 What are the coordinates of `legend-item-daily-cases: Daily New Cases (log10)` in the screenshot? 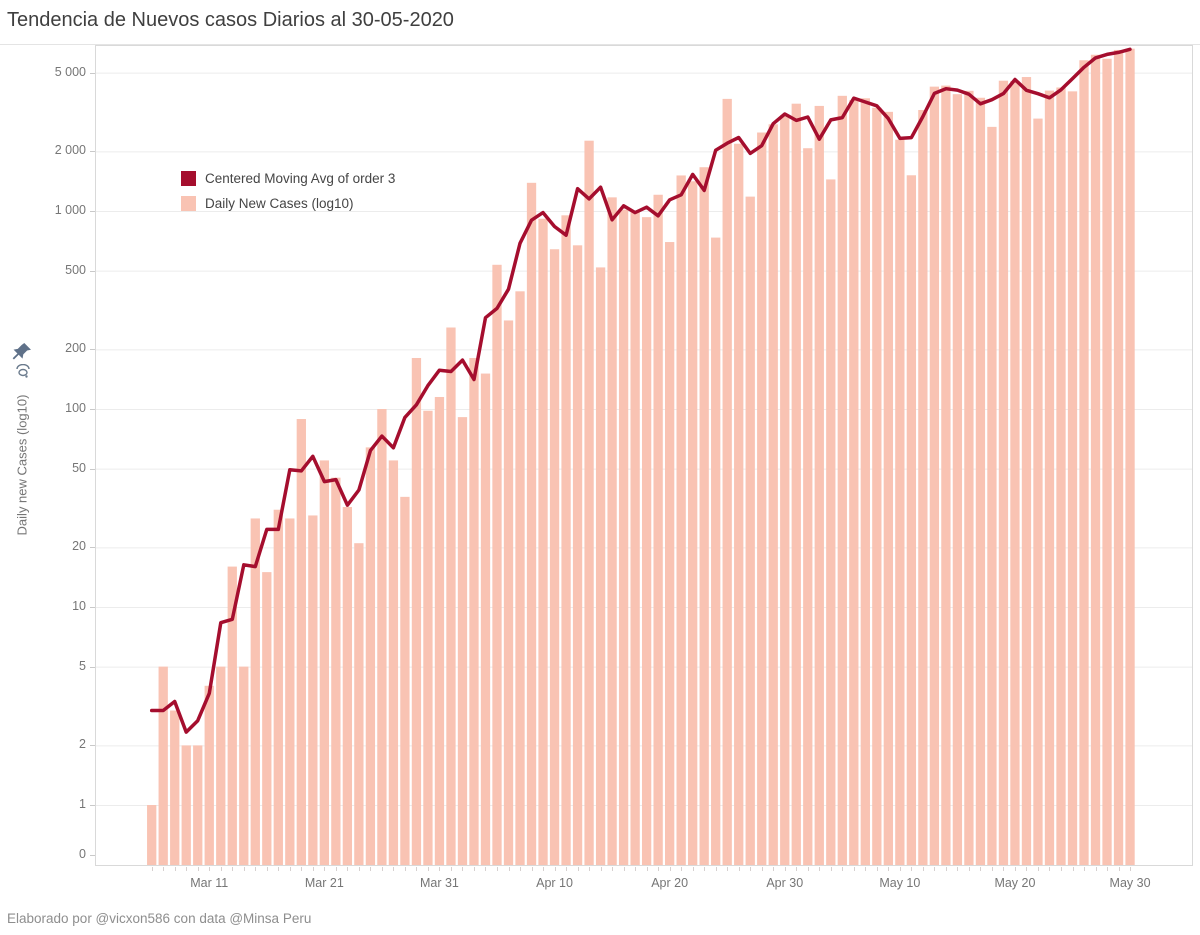 It's located at (288, 203).